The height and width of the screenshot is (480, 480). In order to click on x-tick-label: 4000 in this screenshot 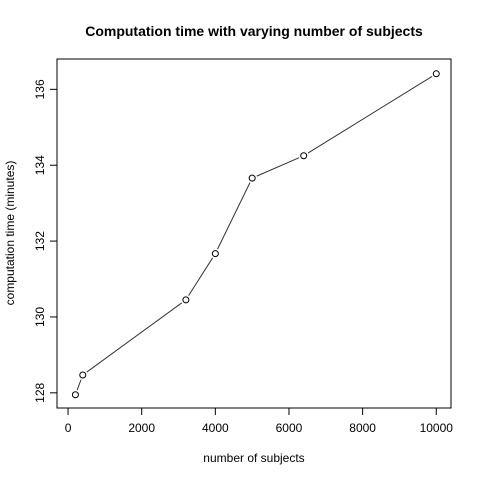, I will do `click(215, 428)`.